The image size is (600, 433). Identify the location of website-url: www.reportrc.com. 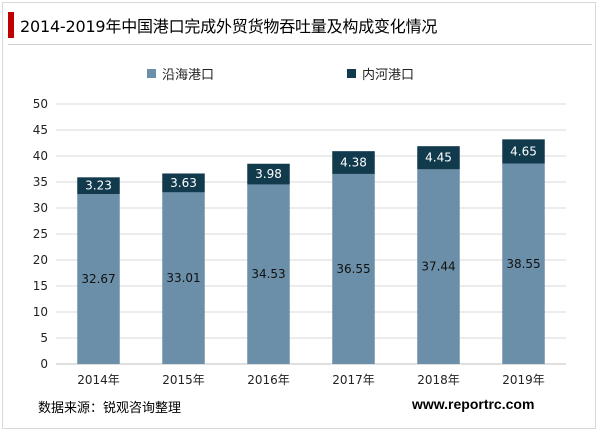
(473, 404).